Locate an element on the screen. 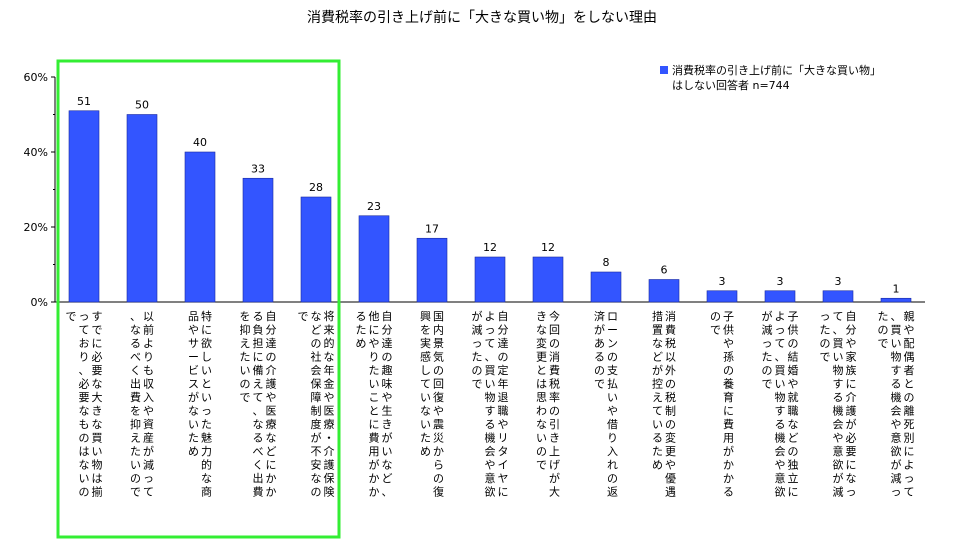 The image size is (964, 545). category-char: 物 is located at coordinates (896, 357).